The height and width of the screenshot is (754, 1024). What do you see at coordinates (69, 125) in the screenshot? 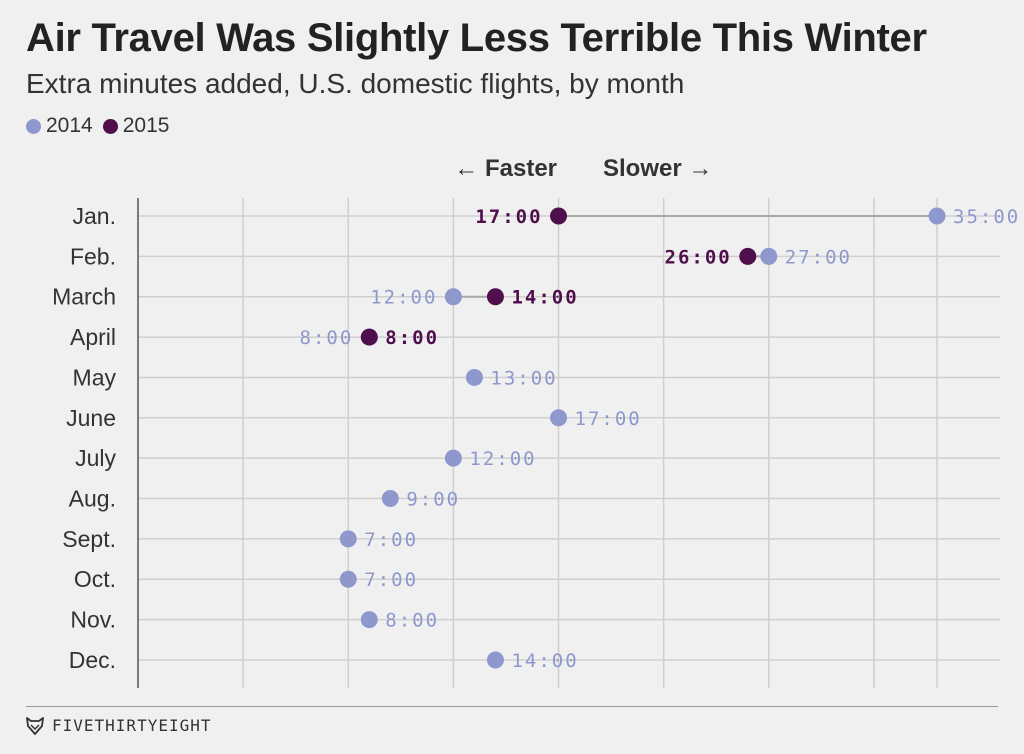
I see `legend-label-2014: 2014` at bounding box center [69, 125].